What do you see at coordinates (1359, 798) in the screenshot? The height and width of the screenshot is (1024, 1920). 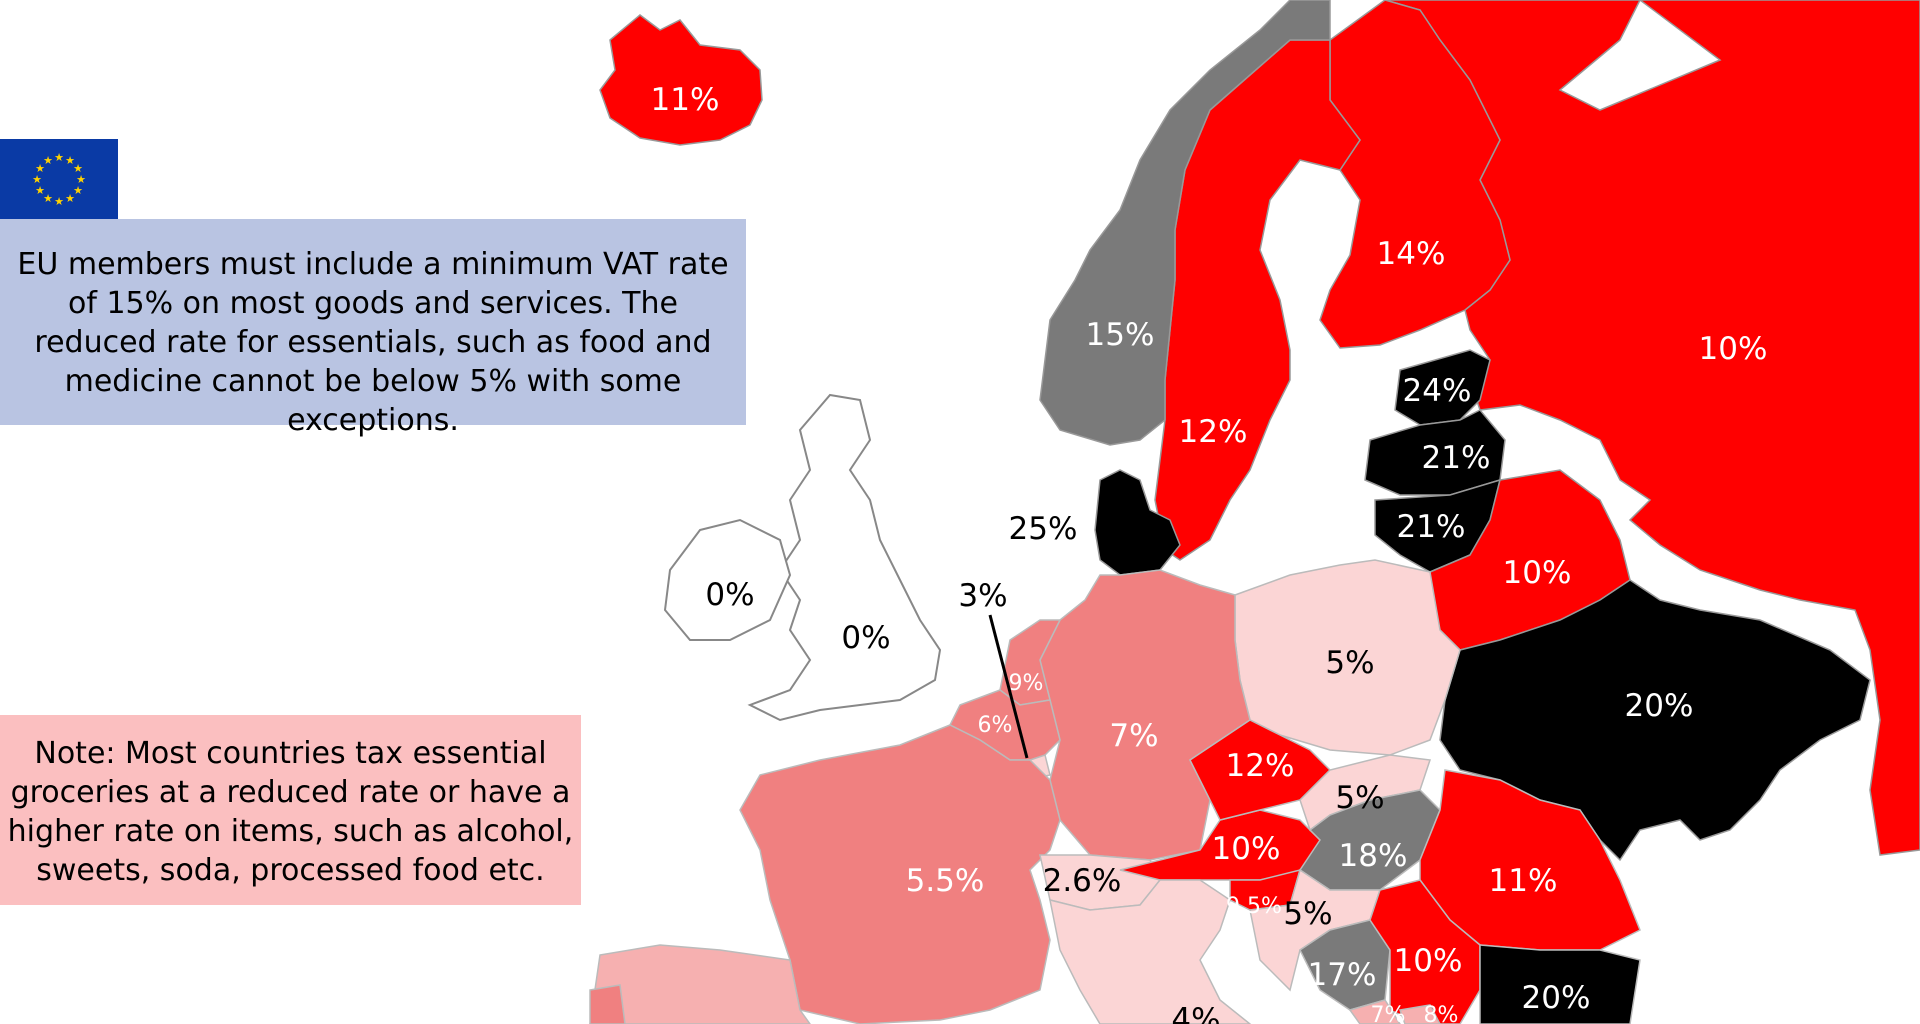 I see `rate-label-slovakia: 5%` at bounding box center [1359, 798].